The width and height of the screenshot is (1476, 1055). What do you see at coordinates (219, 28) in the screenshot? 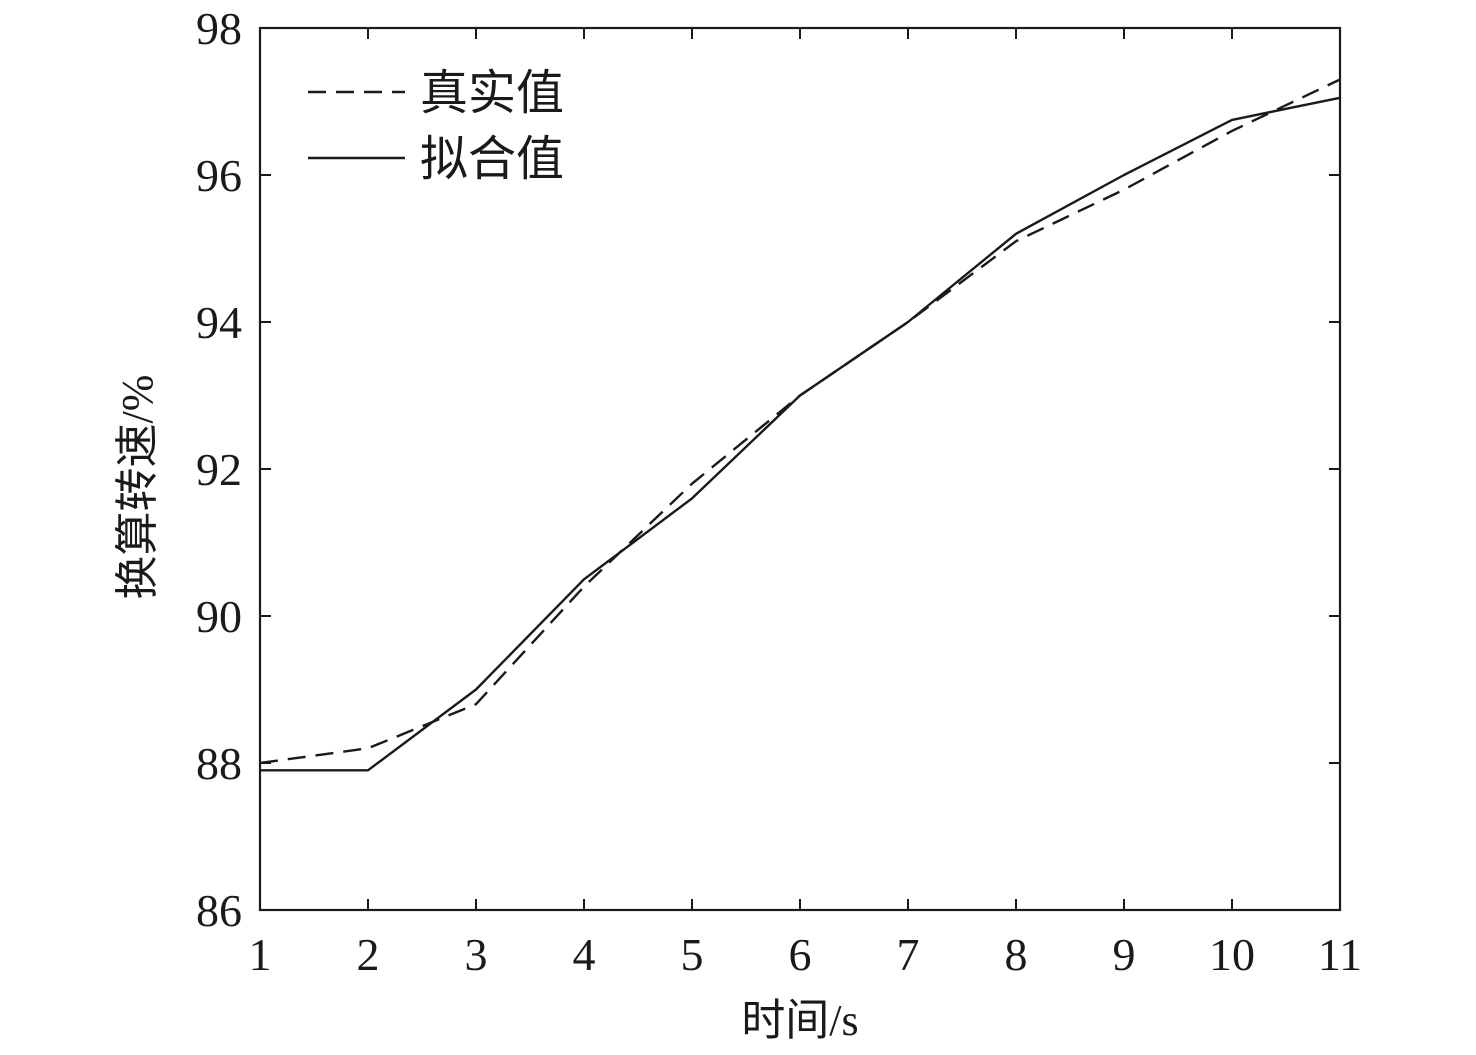
I see `y-tick-label: 98` at bounding box center [219, 28].